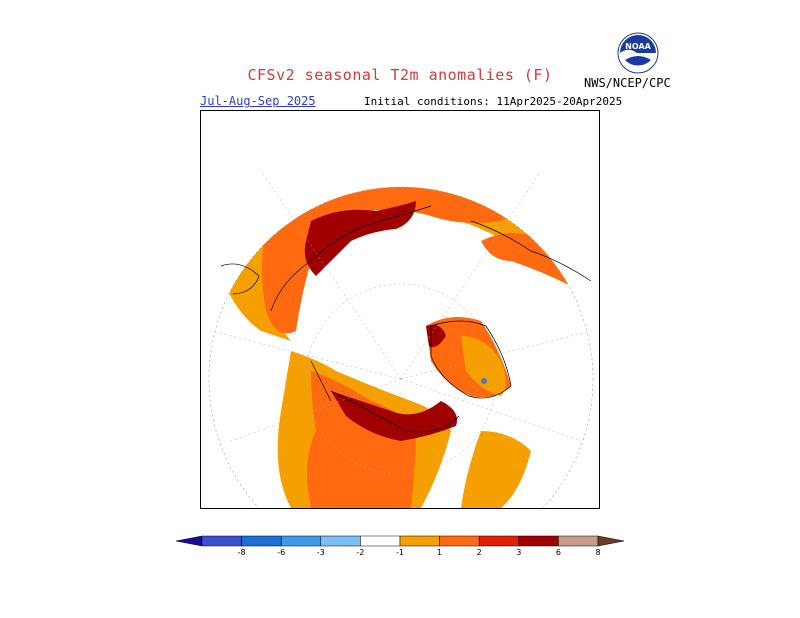  What do you see at coordinates (479, 552) in the screenshot?
I see `colorbar-tick-label: 2` at bounding box center [479, 552].